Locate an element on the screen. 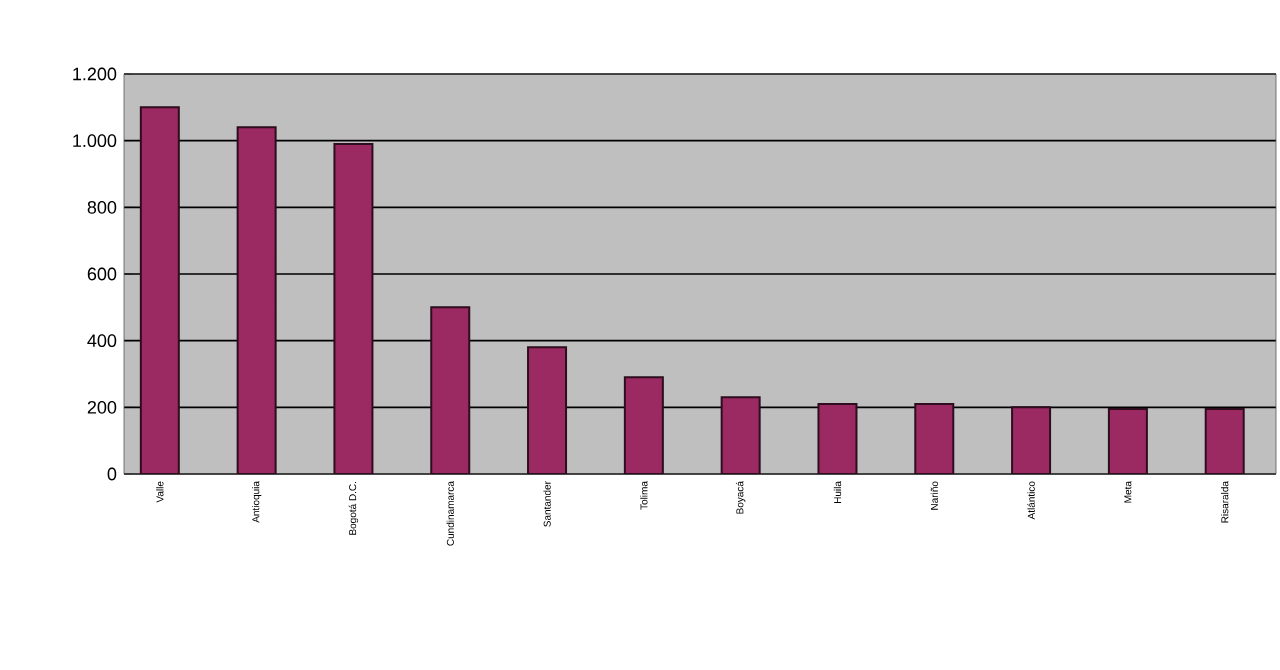 The width and height of the screenshot is (1280, 670). y-tick-label: 400 is located at coordinates (102, 341).